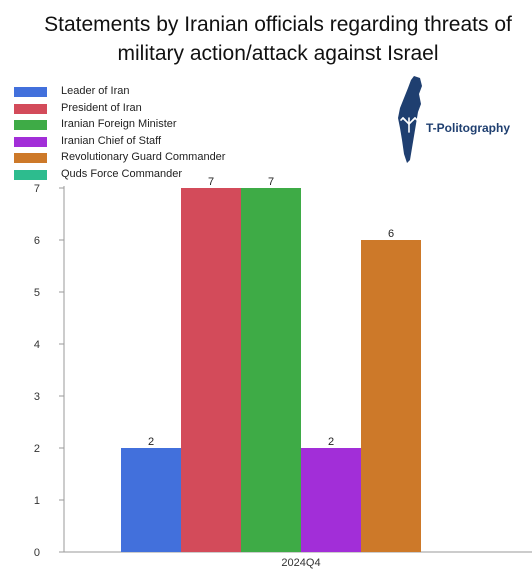 The width and height of the screenshot is (532, 570). Describe the element at coordinates (122, 173) in the screenshot. I see `legend-label: Quds Force Commander` at that location.